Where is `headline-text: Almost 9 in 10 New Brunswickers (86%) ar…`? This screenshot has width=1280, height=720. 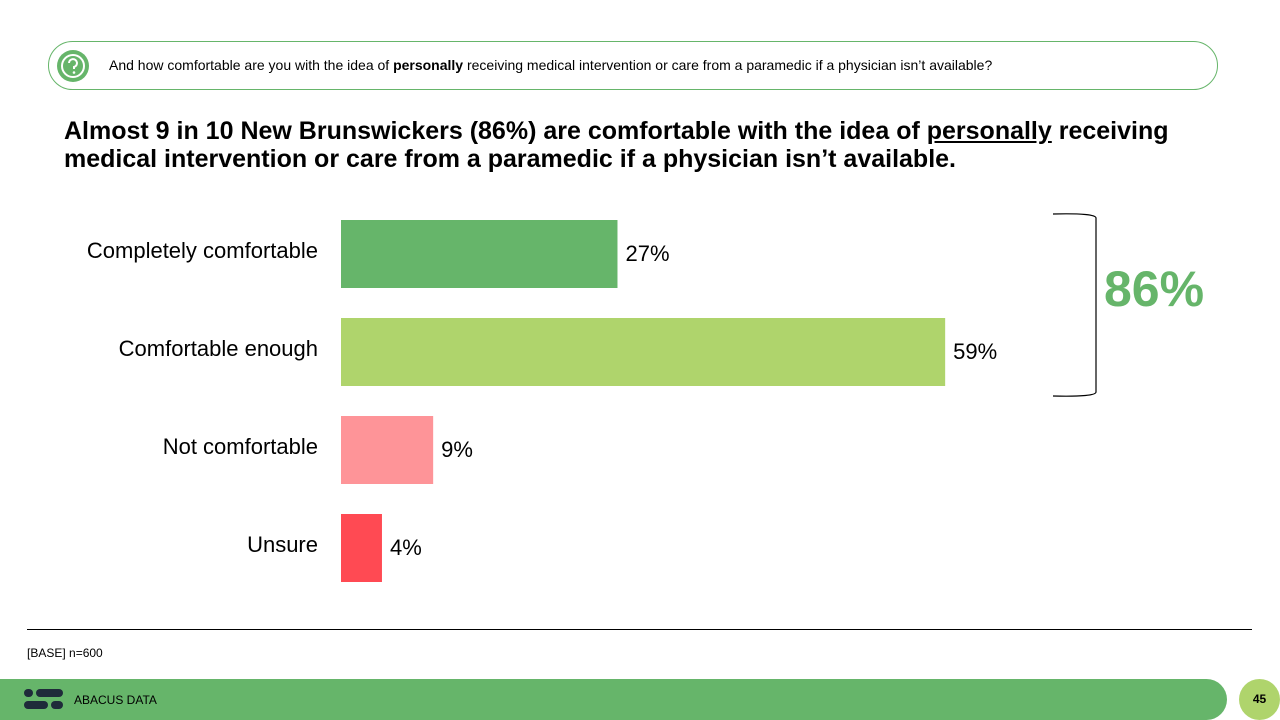
headline-text: Almost 9 in 10 New Brunswickers (86%) ar… is located at coordinates (495, 131).